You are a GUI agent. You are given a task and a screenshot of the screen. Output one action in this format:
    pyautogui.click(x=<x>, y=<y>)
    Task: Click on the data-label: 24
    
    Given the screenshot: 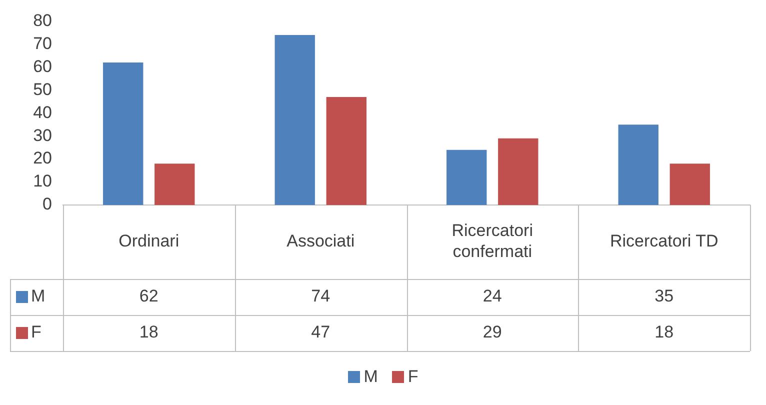 What is the action you would take?
    pyautogui.click(x=492, y=296)
    